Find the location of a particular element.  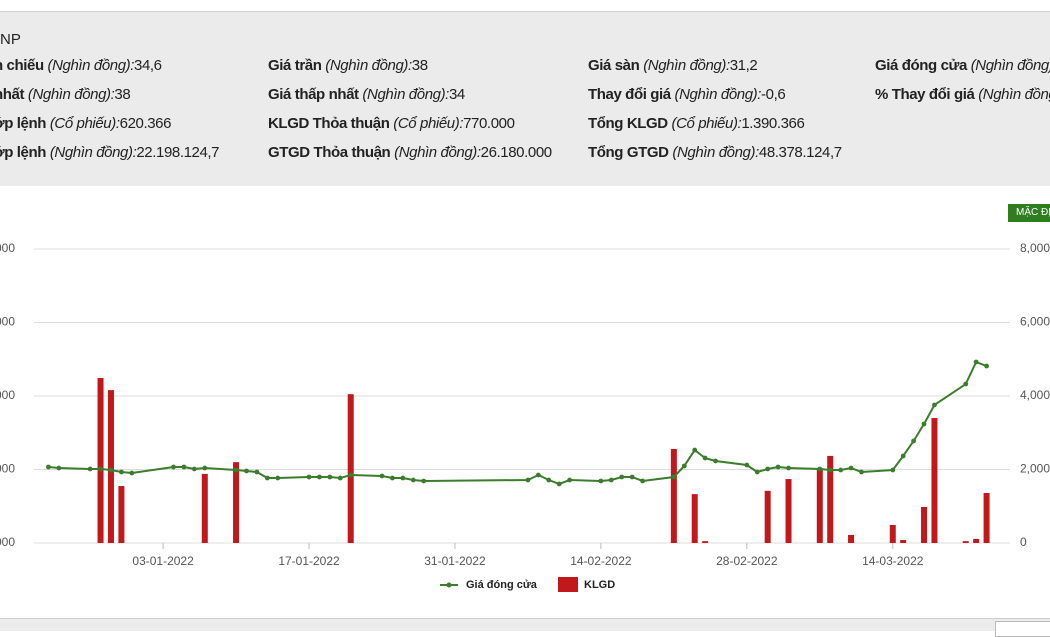

info-item: ớp lệnh (Cổ phiếu):620.366 is located at coordinates (85, 123).